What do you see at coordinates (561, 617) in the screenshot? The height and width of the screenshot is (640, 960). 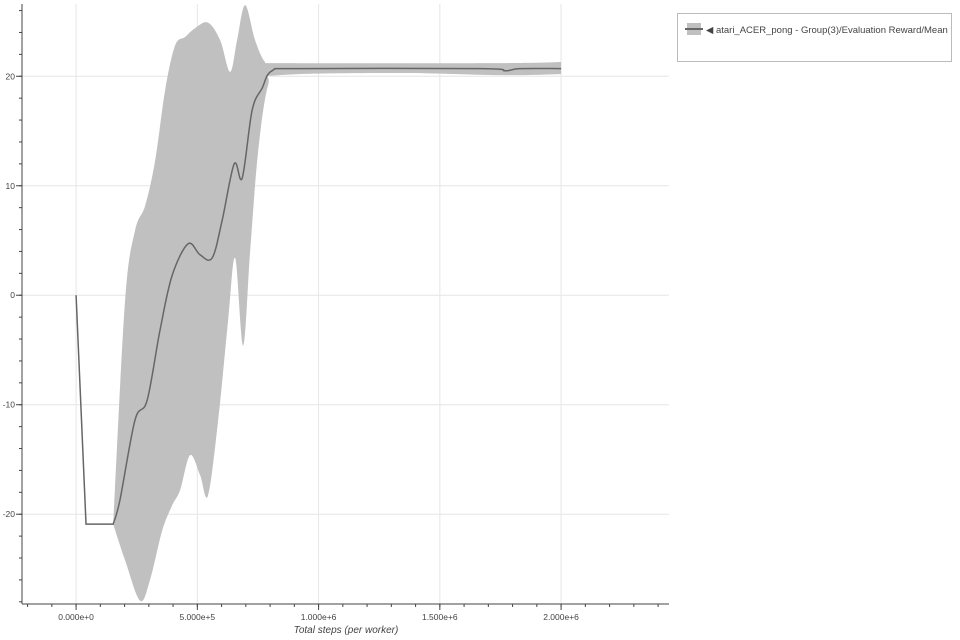 I see `x-tick-label: 2.000e+6` at bounding box center [561, 617].